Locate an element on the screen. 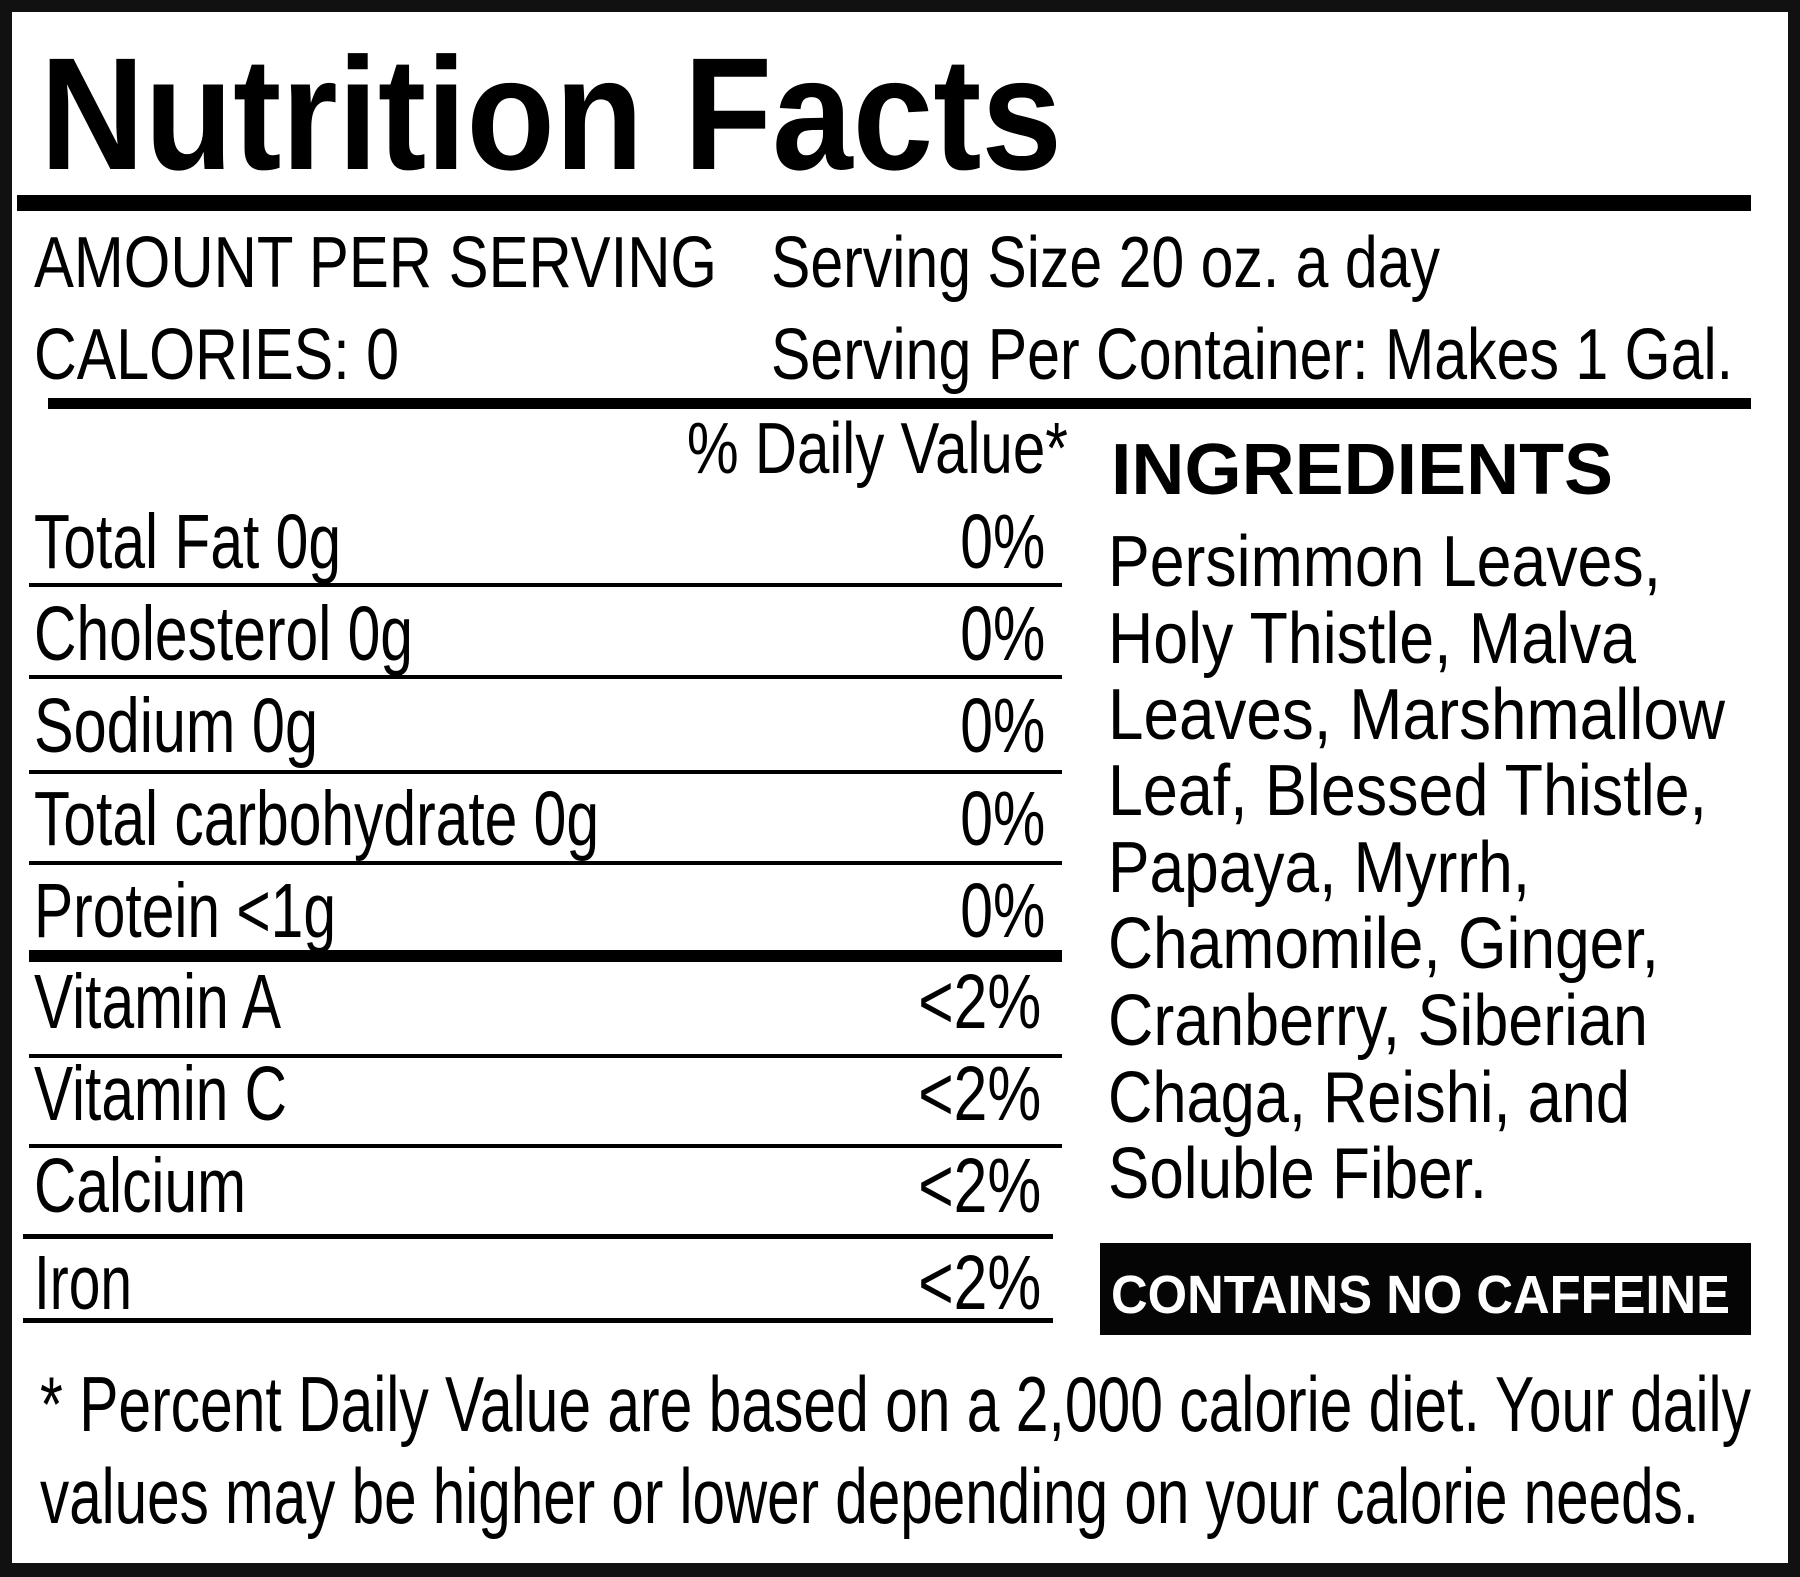  nutrient-label: Total carbohydrate 0g is located at coordinates (316, 819).